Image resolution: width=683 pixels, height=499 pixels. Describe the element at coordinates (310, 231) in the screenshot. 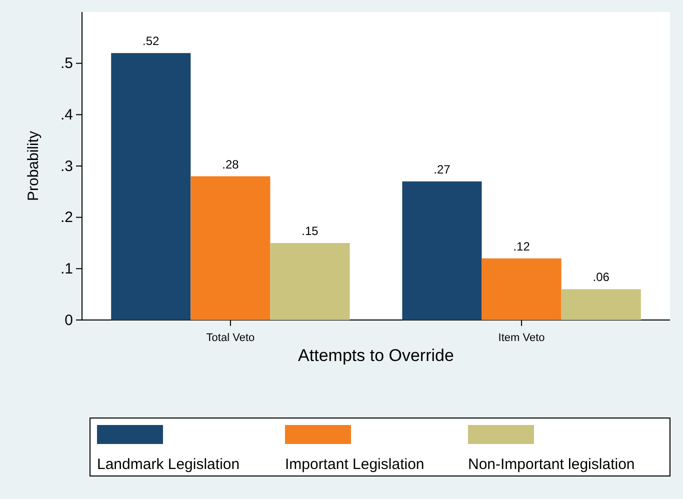

I see `data-label: .15` at that location.